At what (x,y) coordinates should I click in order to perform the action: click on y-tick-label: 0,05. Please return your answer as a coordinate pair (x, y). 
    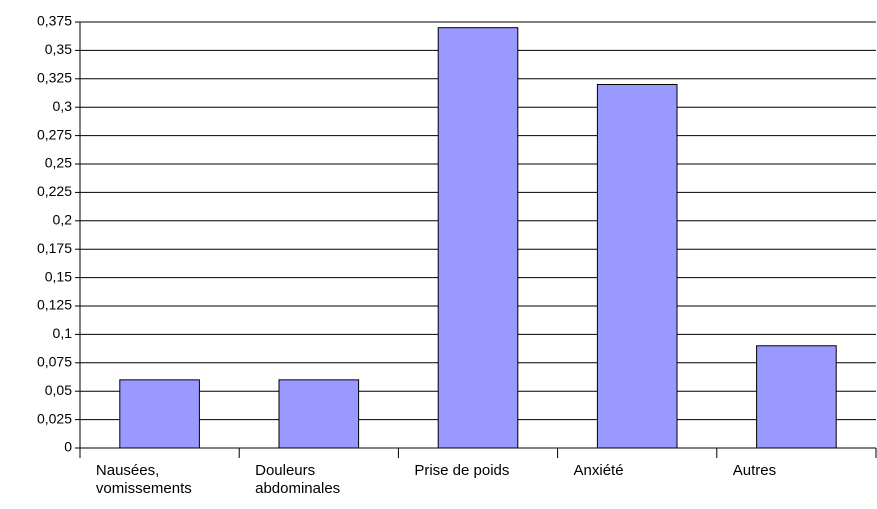
    Looking at the image, I should click on (58, 390).